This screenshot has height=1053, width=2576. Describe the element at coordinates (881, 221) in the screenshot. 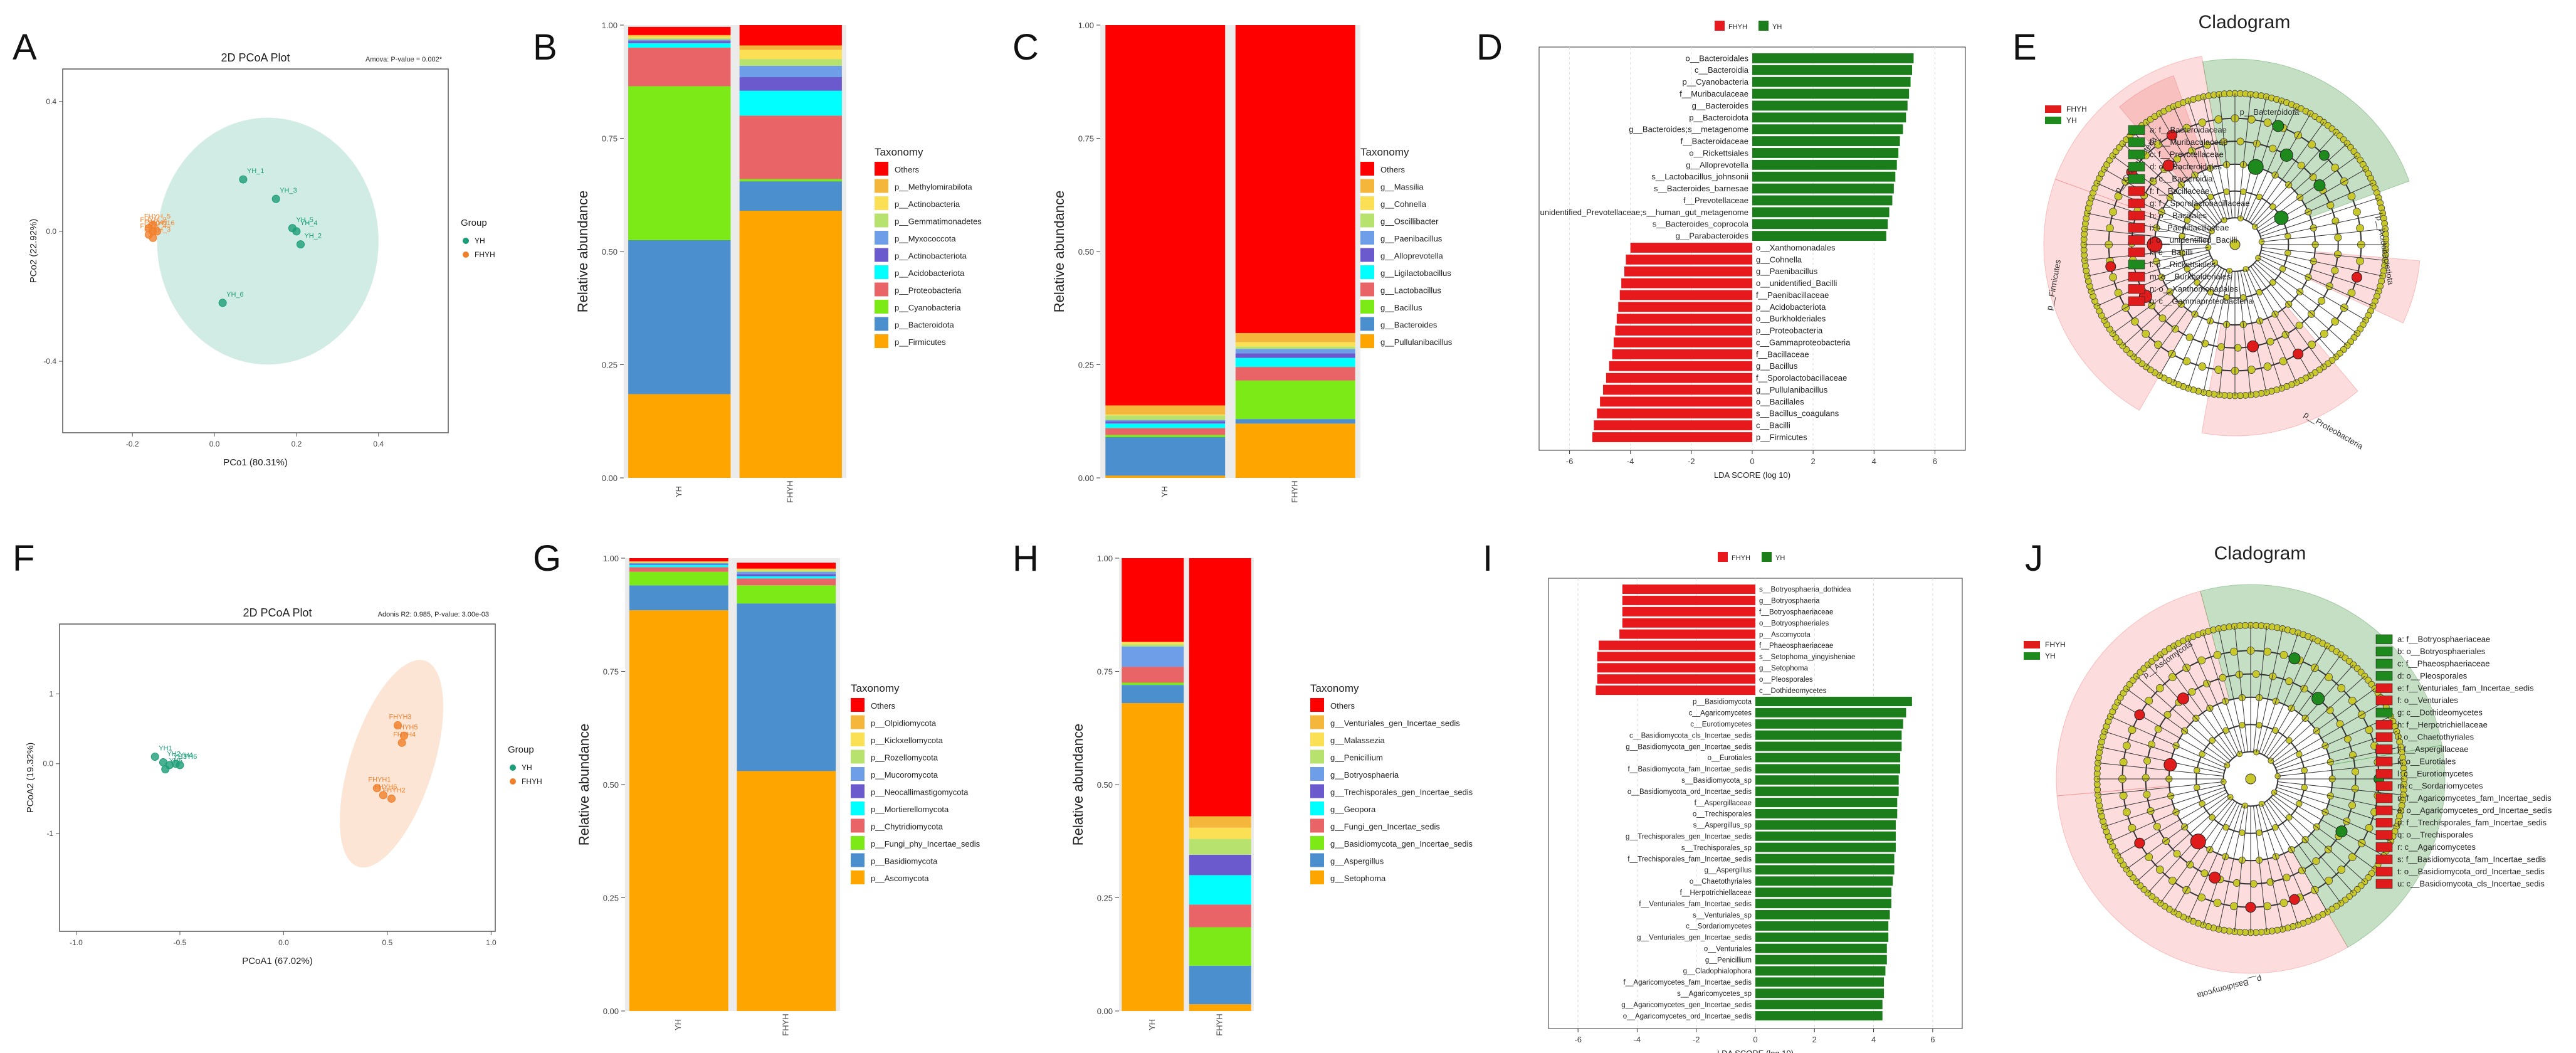

I see `legend-swatch-p__Gemmatimonadetes` at that location.